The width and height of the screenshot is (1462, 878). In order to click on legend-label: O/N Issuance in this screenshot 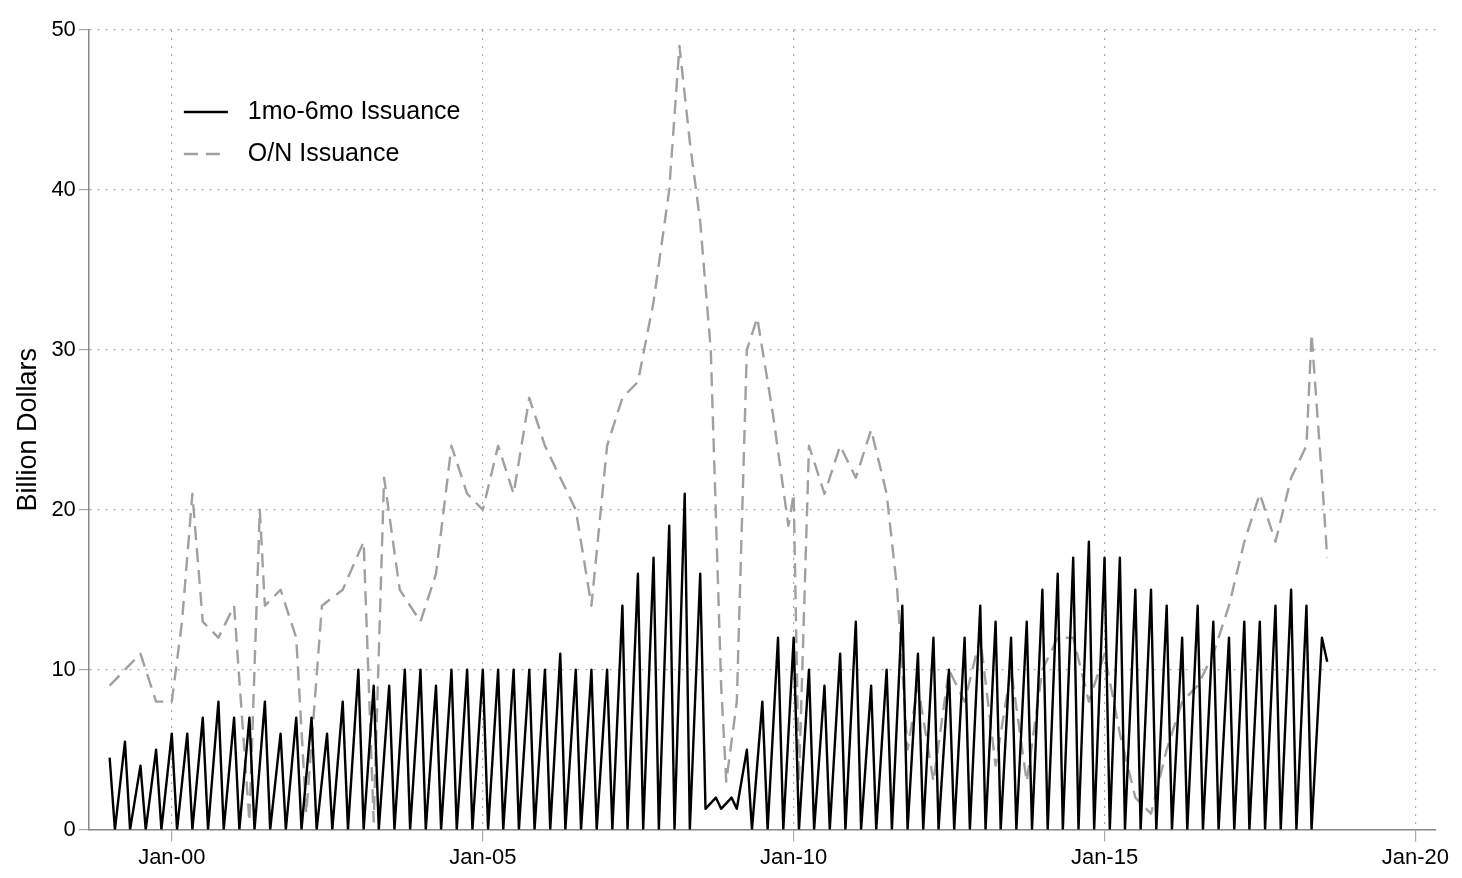, I will do `click(323, 151)`.